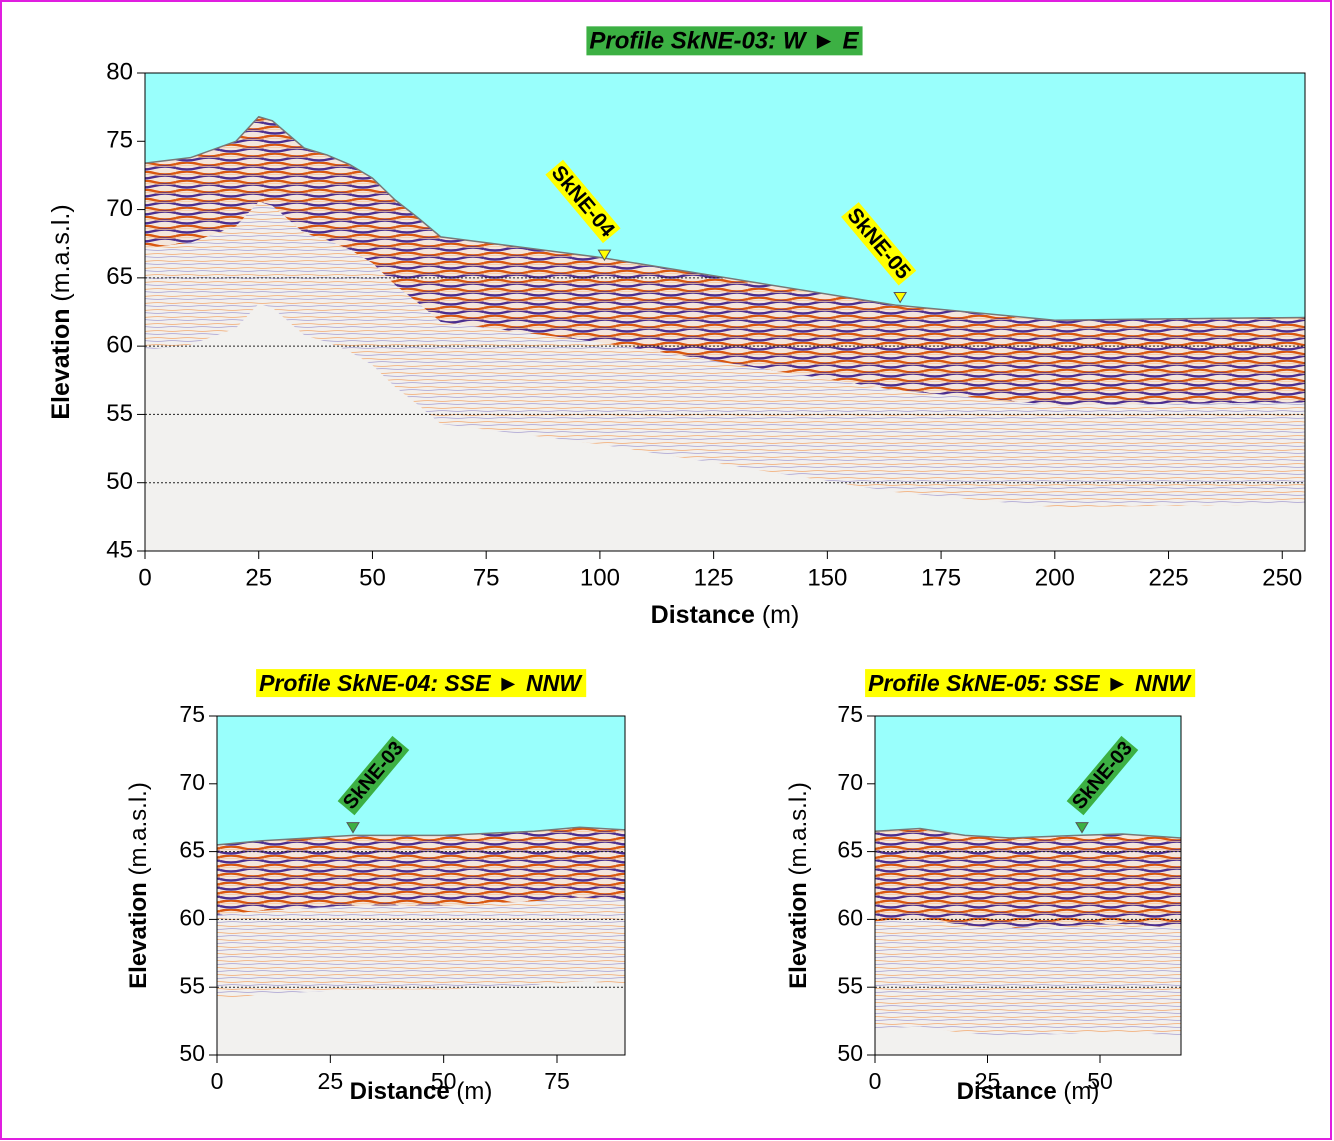  I want to click on chart-title: Profile SkNE-04: SSE ► NNW, so click(421, 683).